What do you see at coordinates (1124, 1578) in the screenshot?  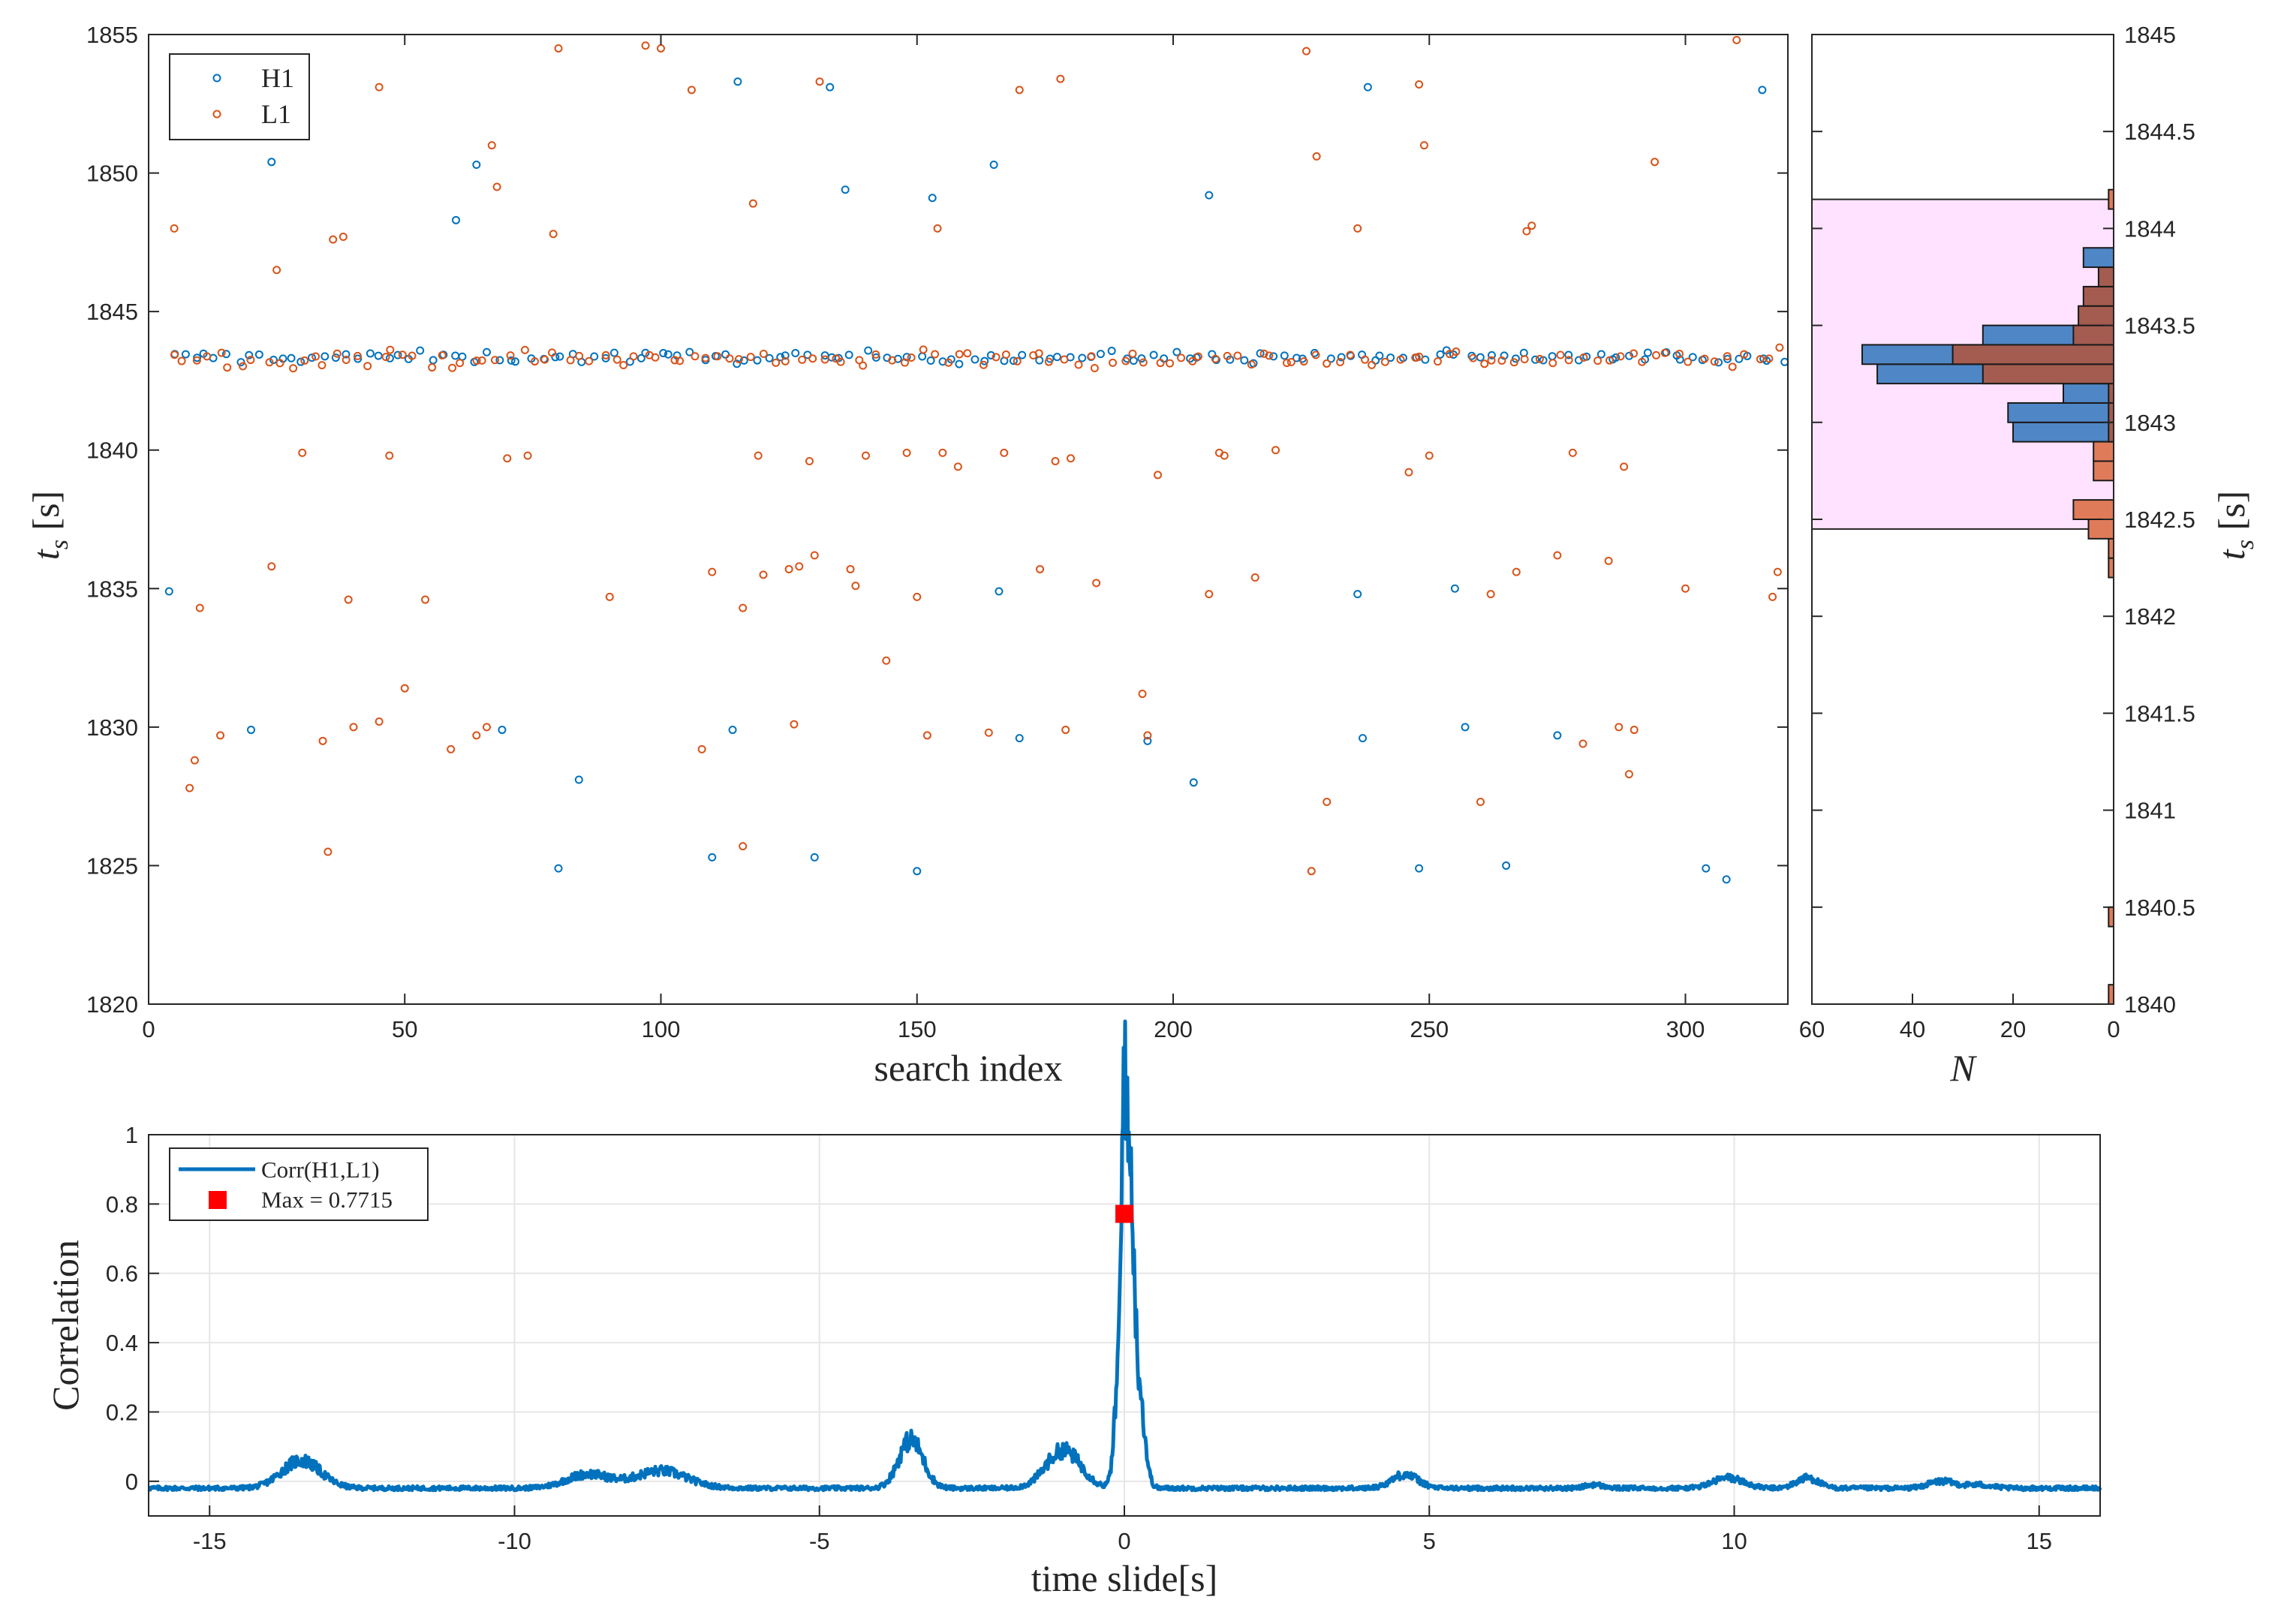 I see `correlation-x-axis-label: time slide[s]` at bounding box center [1124, 1578].